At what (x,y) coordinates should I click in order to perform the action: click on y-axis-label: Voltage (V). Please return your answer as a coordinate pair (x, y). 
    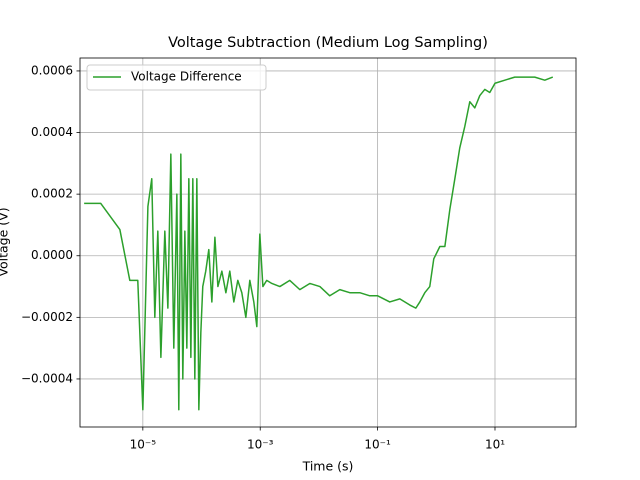
    Looking at the image, I should click on (5, 241).